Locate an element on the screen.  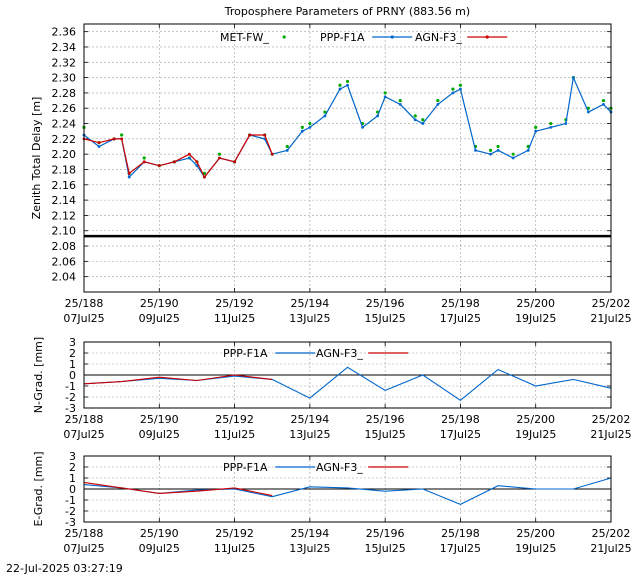
y-tick-label: 2.32 is located at coordinates (64, 62).